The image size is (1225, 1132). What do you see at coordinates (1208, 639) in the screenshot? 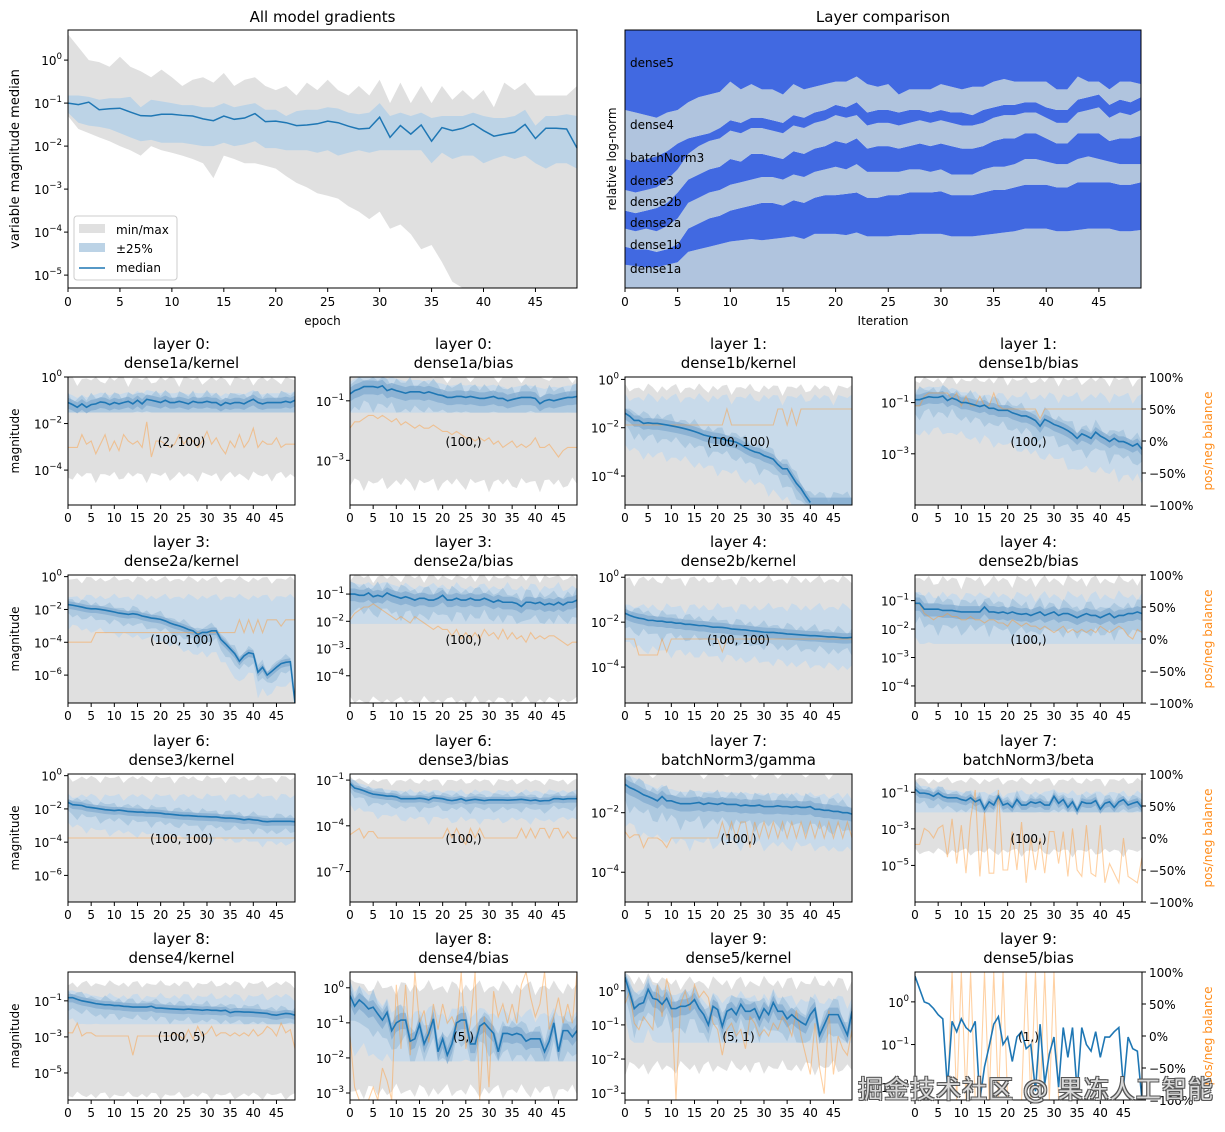
I see `secondary-y-axis-label: pos/neg balance` at bounding box center [1208, 639].